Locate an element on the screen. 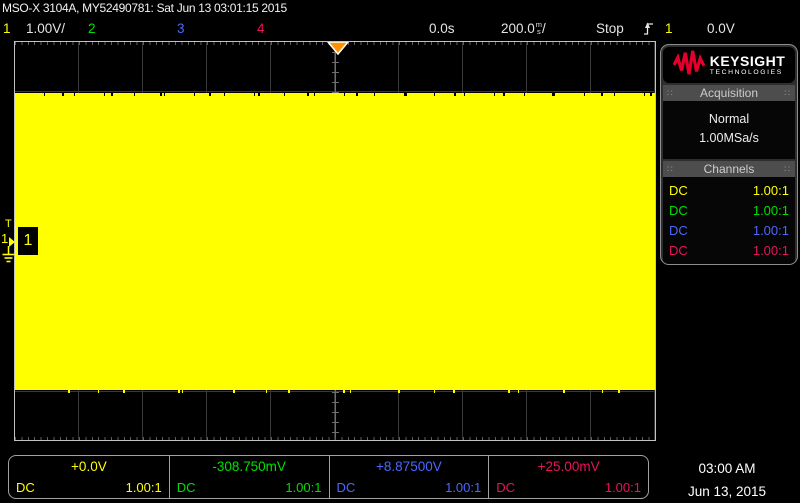  ground-icon is located at coordinates (8, 257).